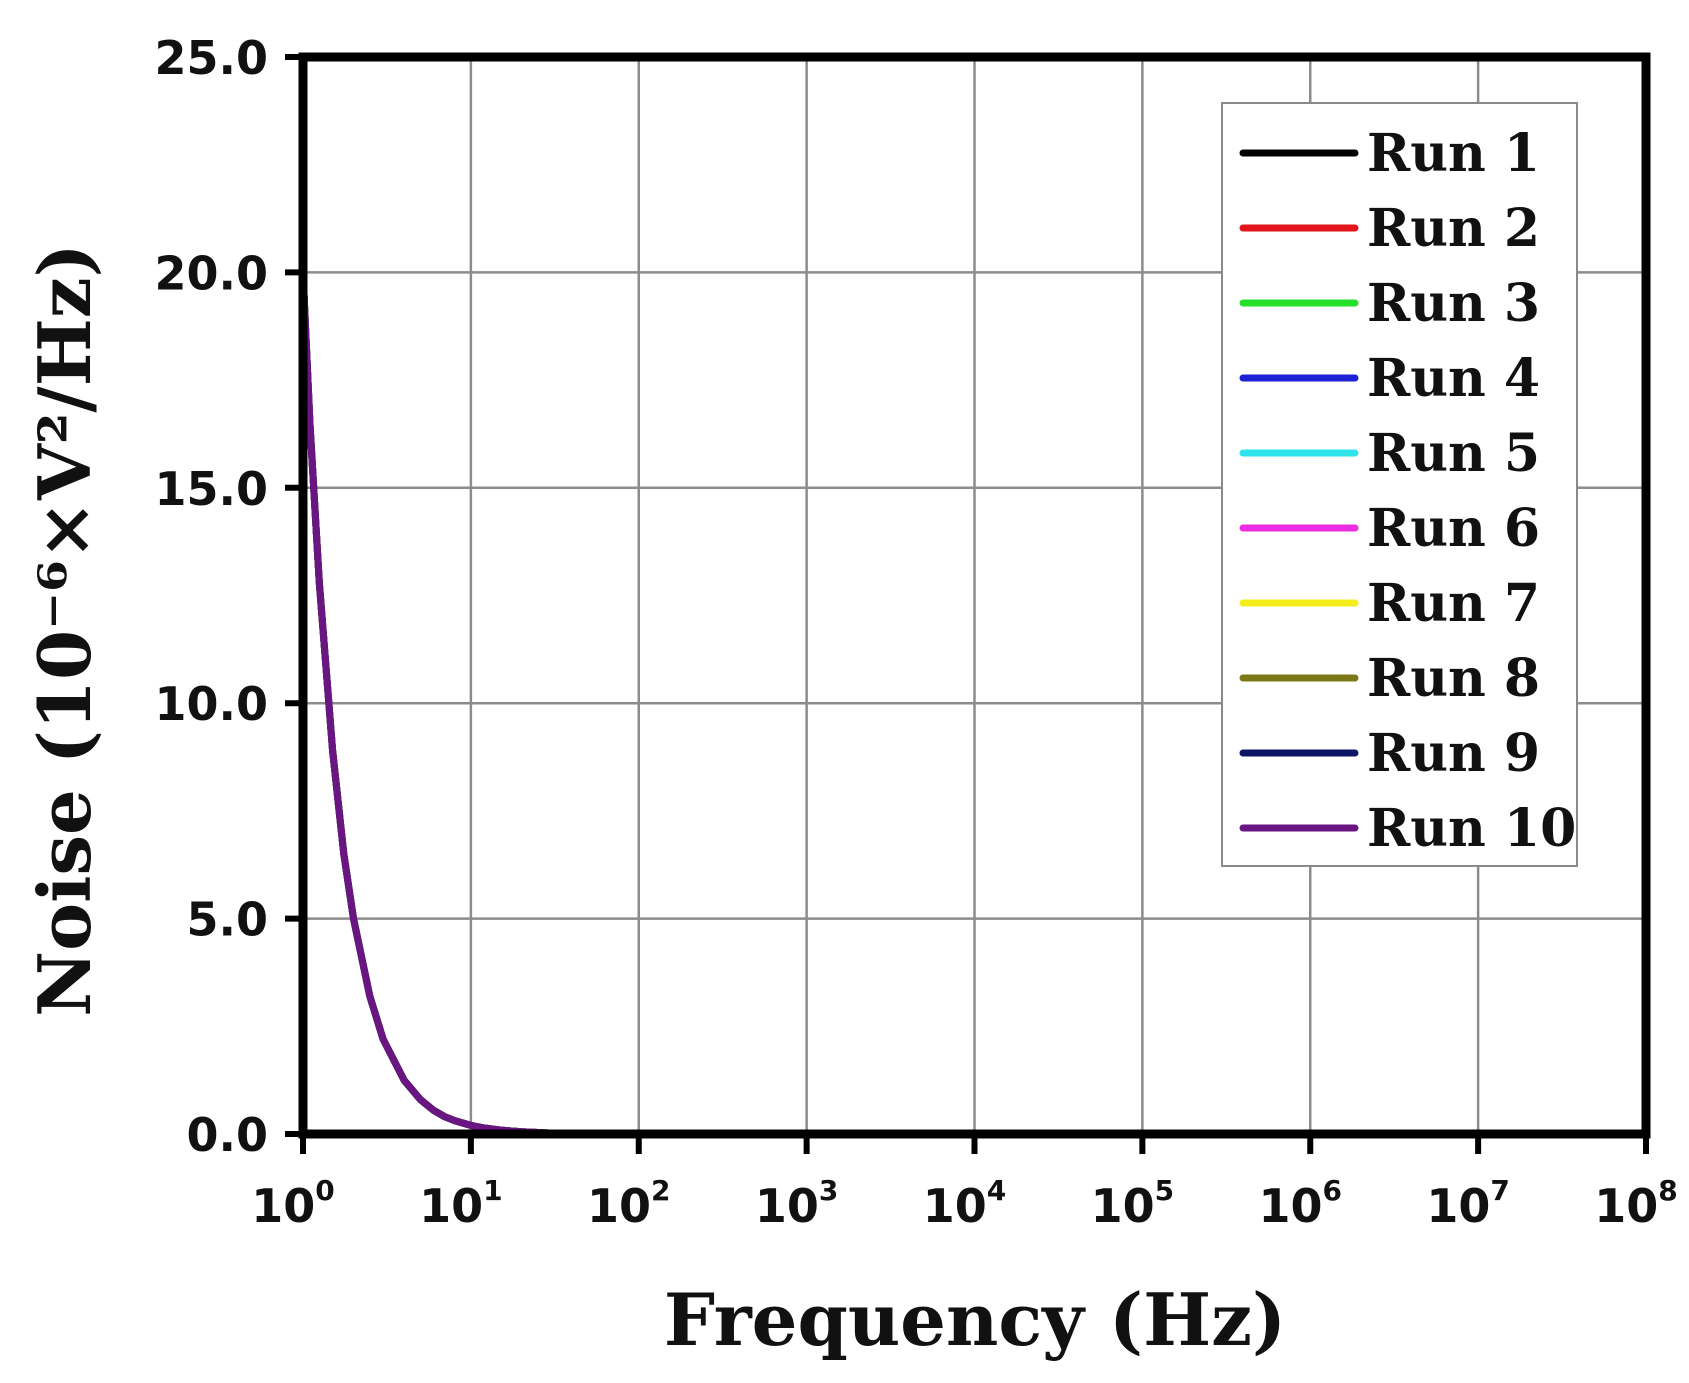  What do you see at coordinates (996, 1190) in the screenshot?
I see `x-tick-exponent: 4` at bounding box center [996, 1190].